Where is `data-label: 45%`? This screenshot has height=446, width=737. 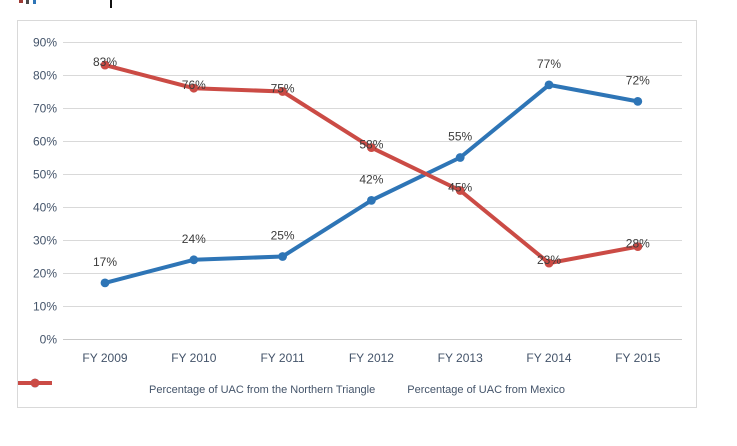
data-label: 45% is located at coordinates (460, 188).